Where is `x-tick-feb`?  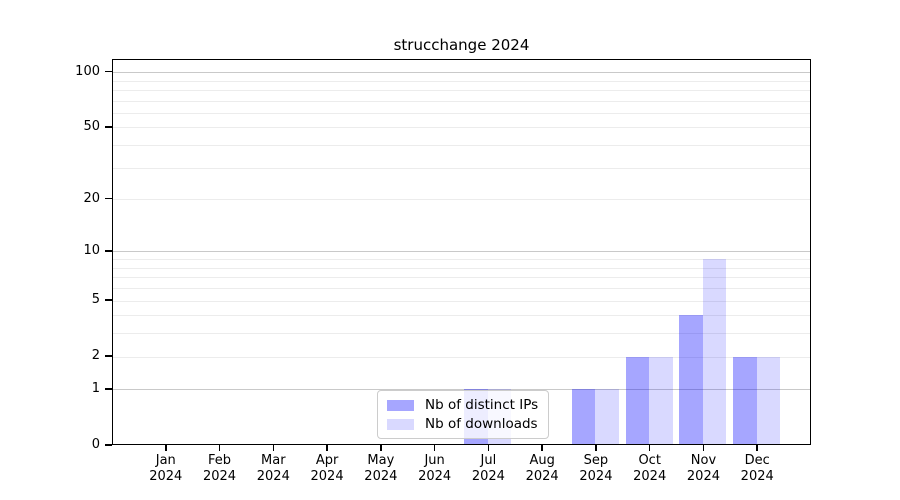
x-tick-feb is located at coordinates (219, 448).